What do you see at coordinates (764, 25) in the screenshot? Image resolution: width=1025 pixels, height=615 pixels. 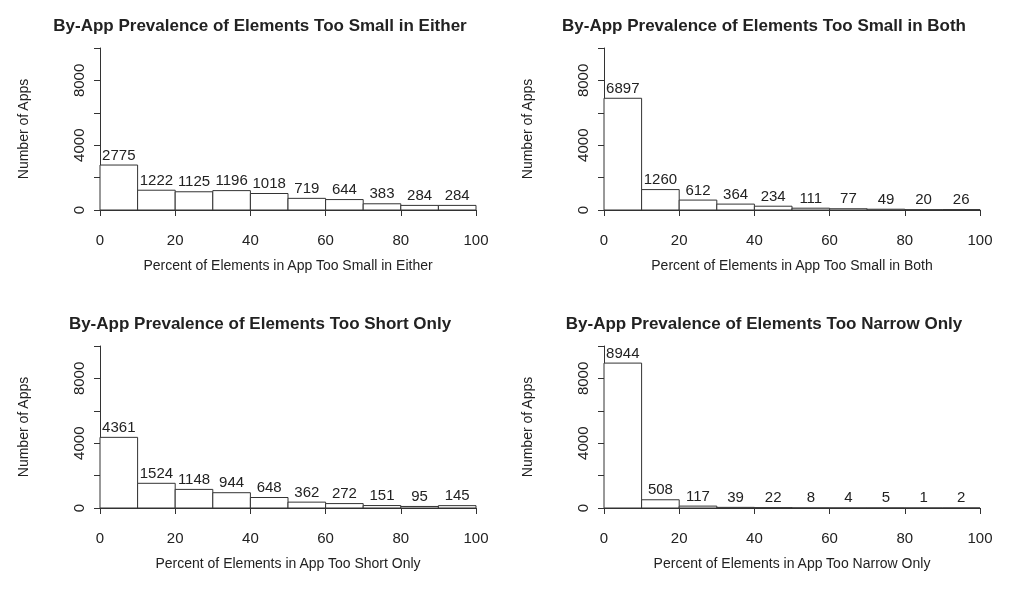 I see `chart-title: By-App Prevalence of Elements Too Small in Both` at bounding box center [764, 25].